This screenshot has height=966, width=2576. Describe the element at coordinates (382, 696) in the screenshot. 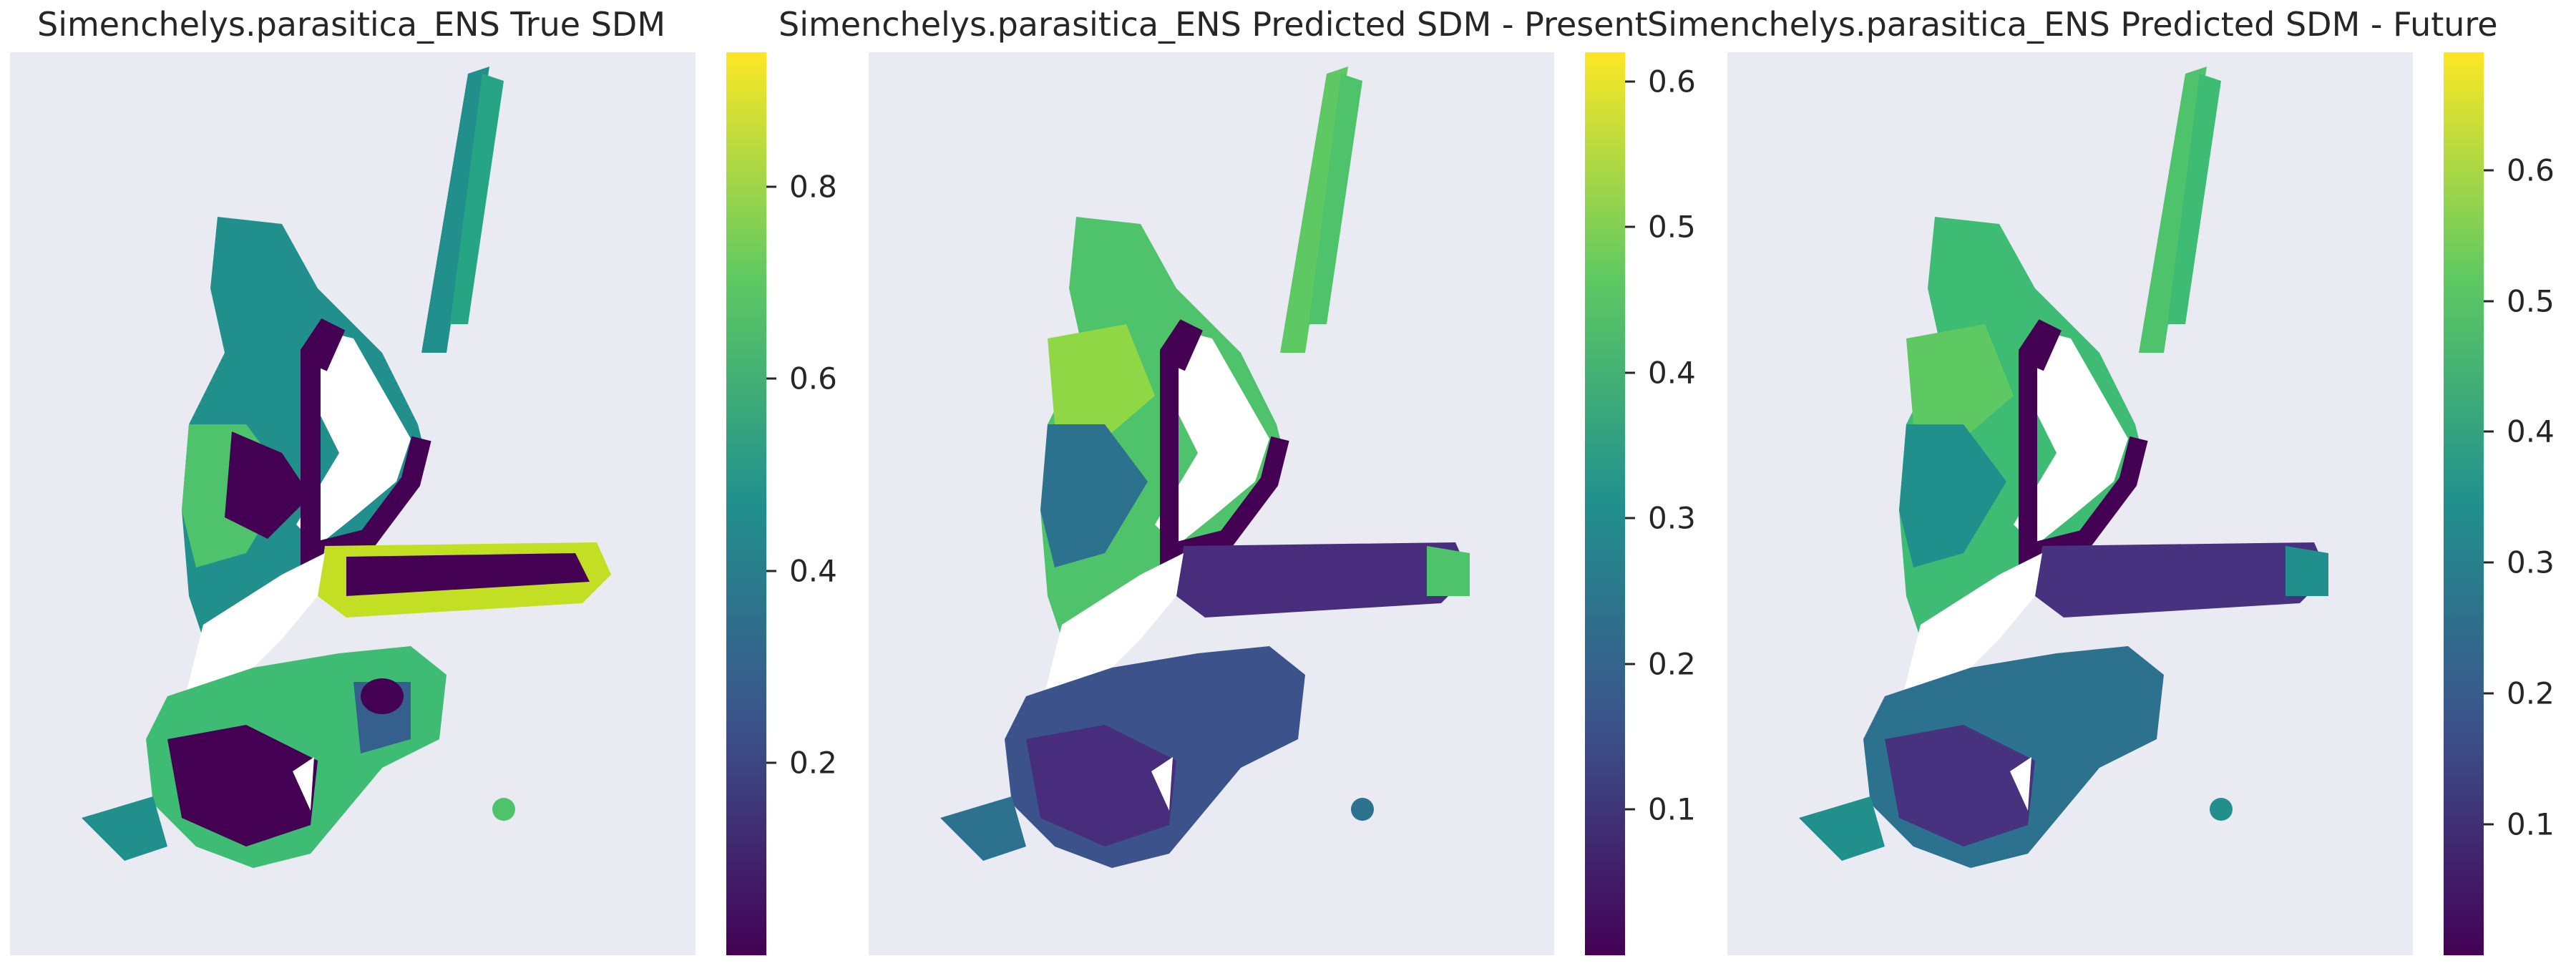

I see `plateau-hole` at that location.